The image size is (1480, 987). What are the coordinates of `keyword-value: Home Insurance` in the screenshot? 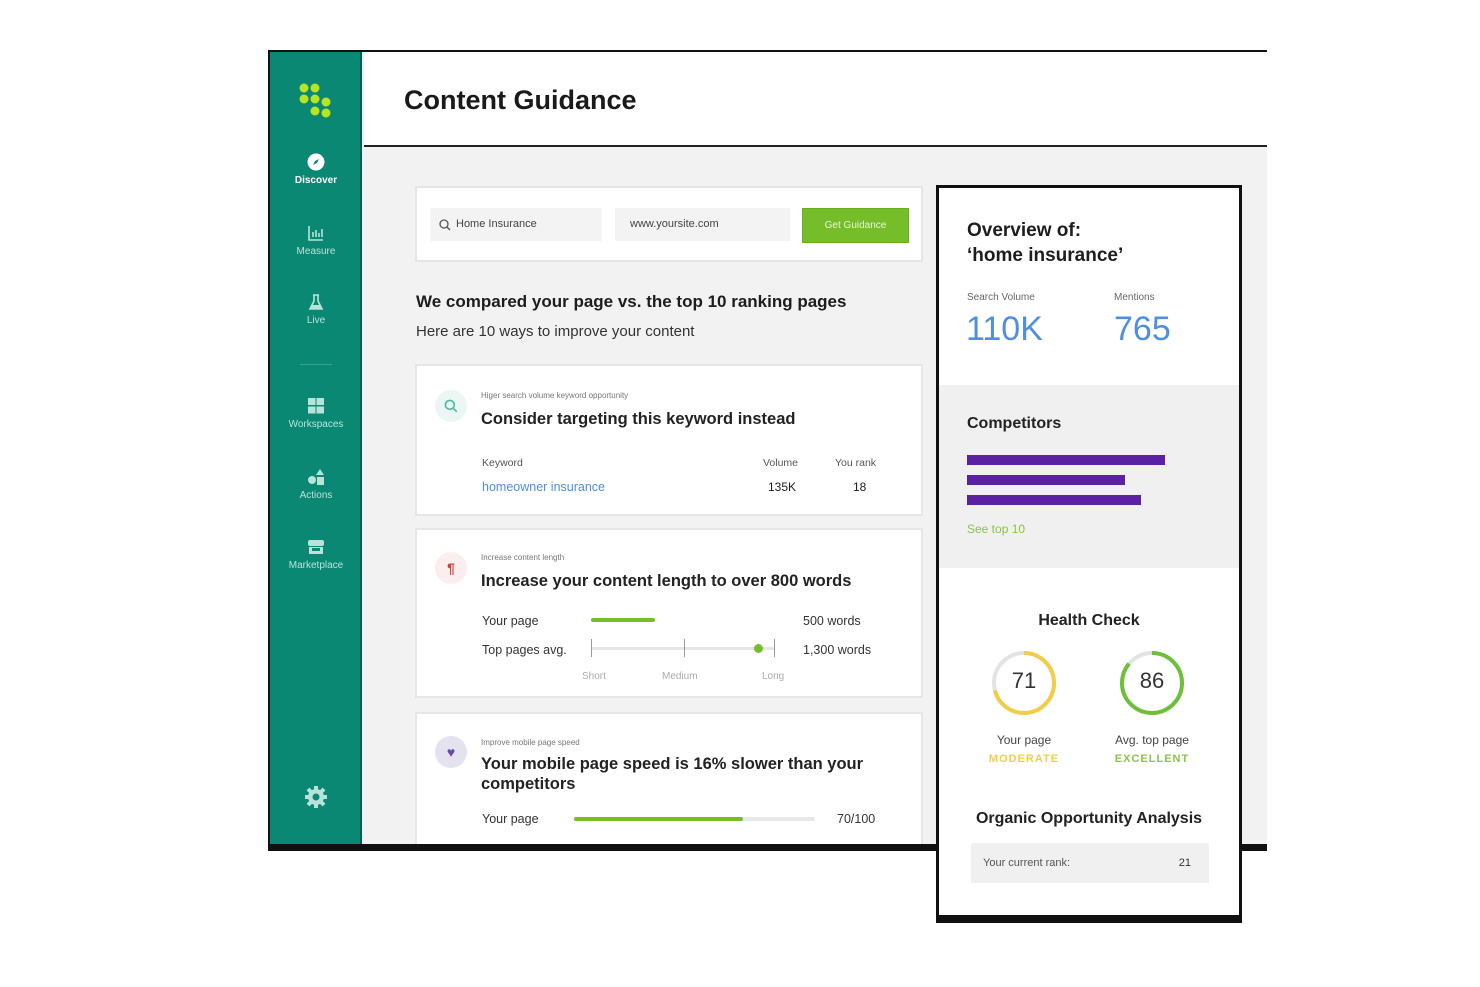 It's located at (496, 224).